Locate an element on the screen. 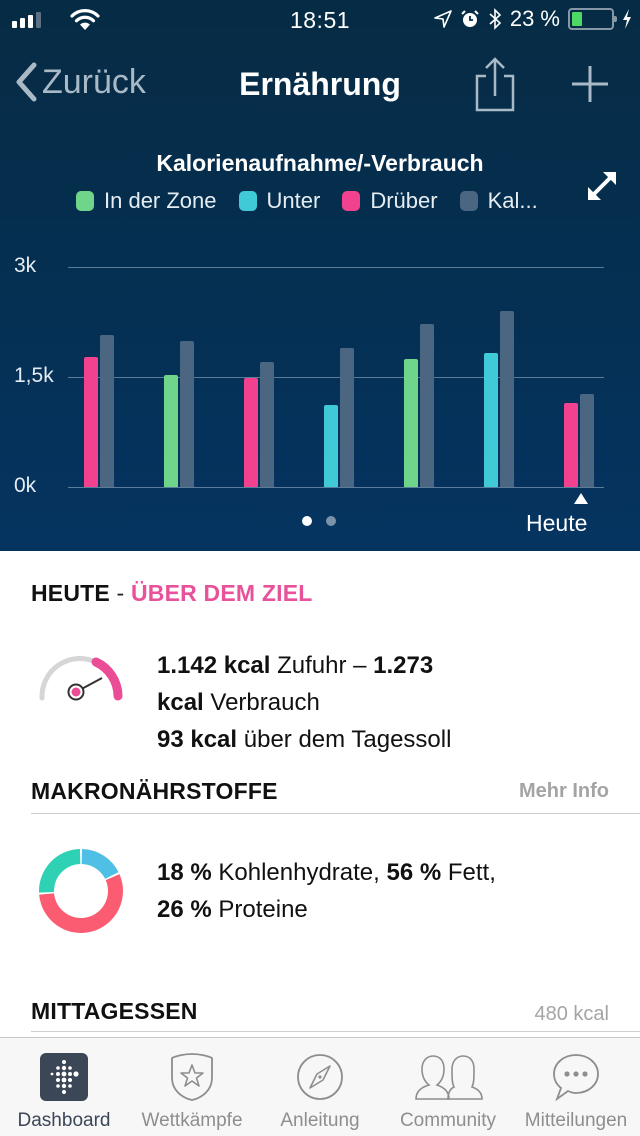  today-label: Heute is located at coordinates (557, 523).